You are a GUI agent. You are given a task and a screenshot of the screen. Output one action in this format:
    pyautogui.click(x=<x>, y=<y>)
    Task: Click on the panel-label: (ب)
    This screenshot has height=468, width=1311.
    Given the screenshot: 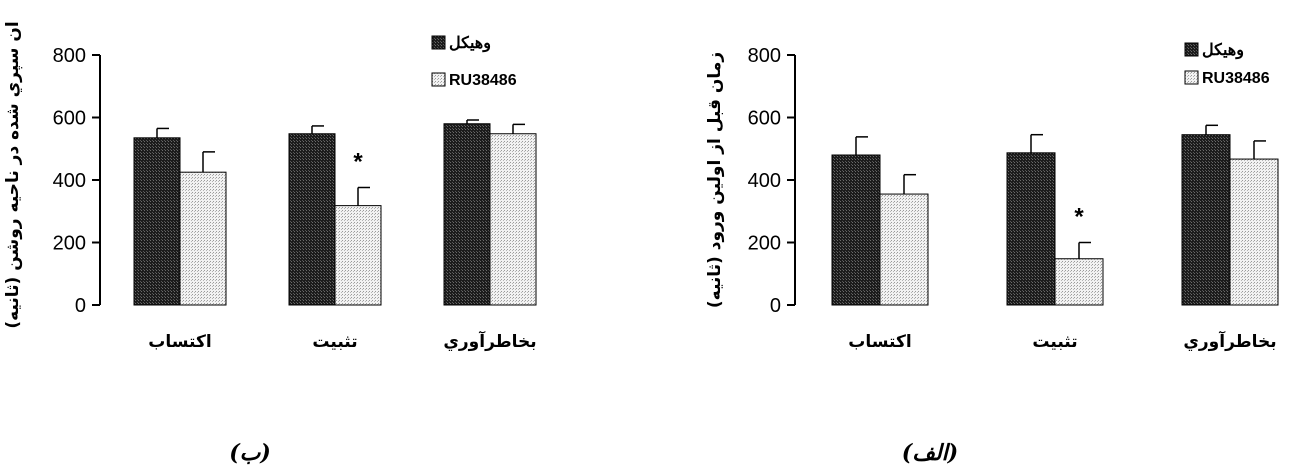 What is the action you would take?
    pyautogui.click(x=250, y=453)
    